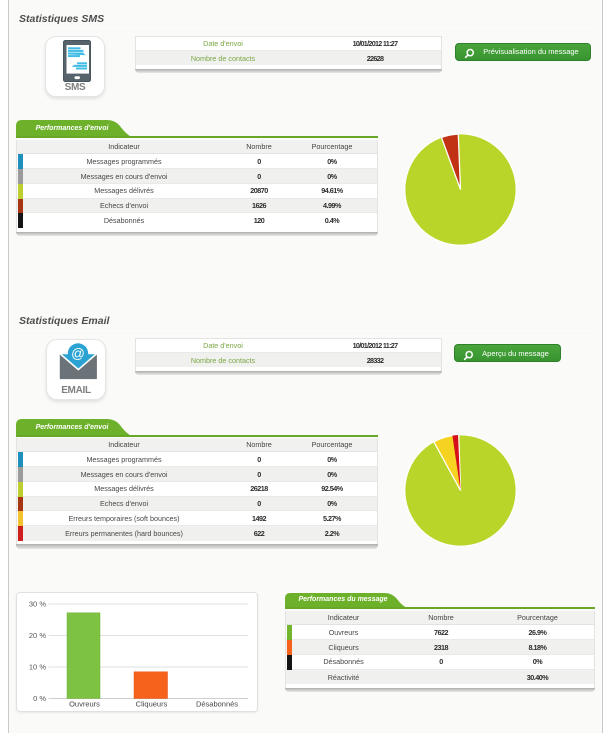  I want to click on svg-text: 0 %, so click(39, 698).